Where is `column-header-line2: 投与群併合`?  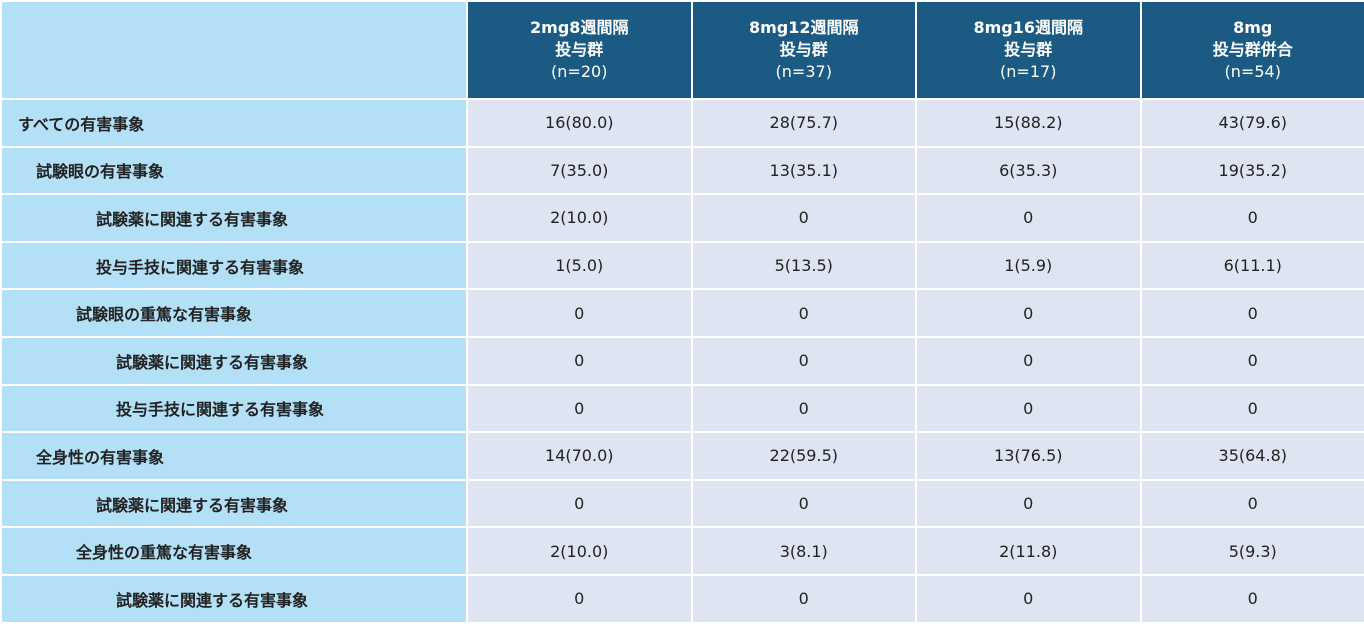
column-header-line2: 投与群併合 is located at coordinates (1253, 50).